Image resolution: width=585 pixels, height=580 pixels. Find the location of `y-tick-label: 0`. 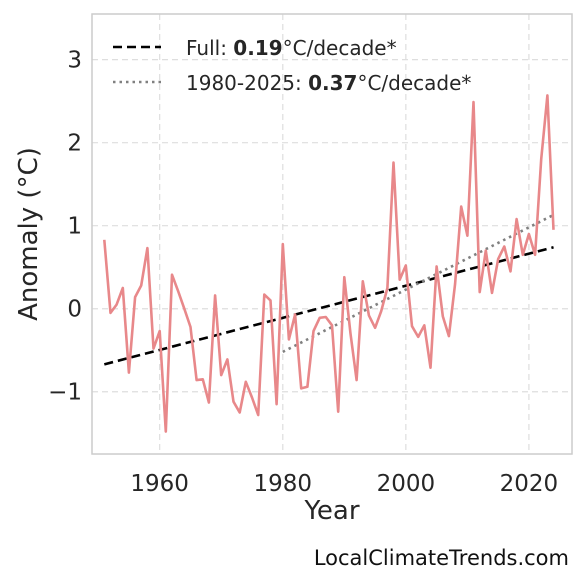

y-tick-label: 0 is located at coordinates (74, 310).